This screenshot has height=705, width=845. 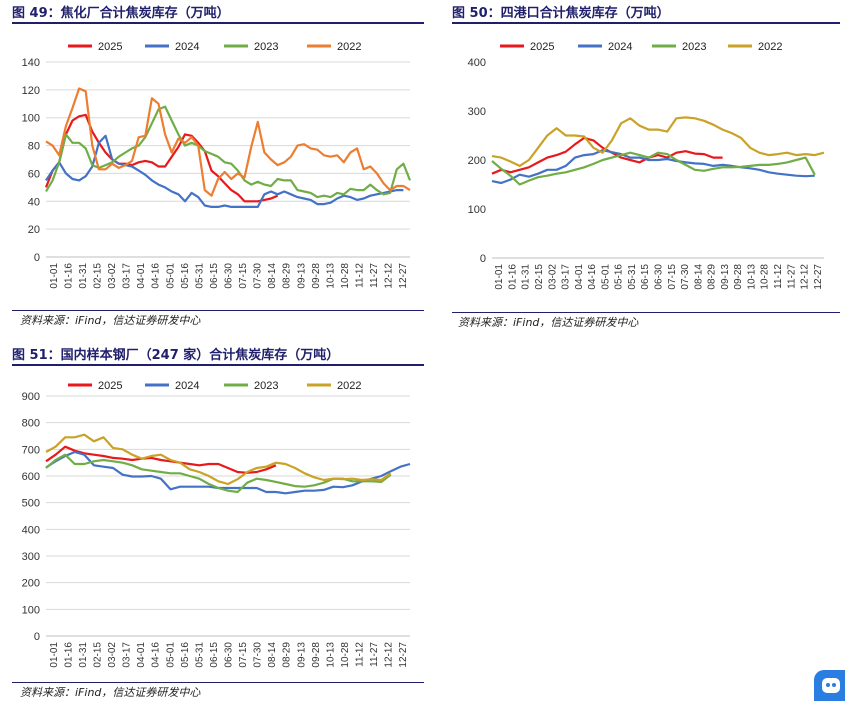 What do you see at coordinates (360, 654) in the screenshot?
I see `x-tick-label: 11-12` at bounding box center [360, 654].